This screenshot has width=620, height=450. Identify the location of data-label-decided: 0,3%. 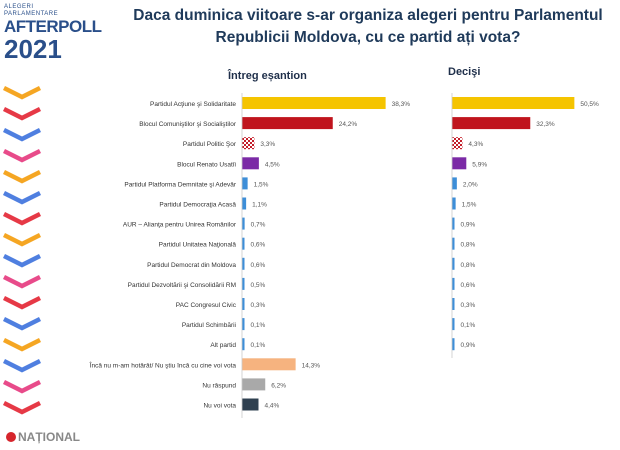
(468, 305).